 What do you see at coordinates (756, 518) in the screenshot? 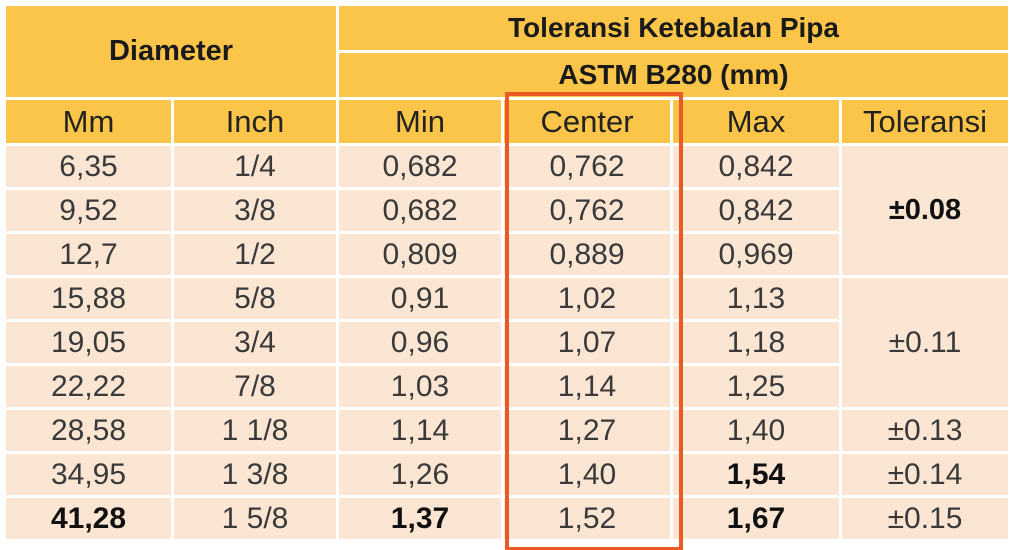
I see `cell-max: 1,67` at bounding box center [756, 518].